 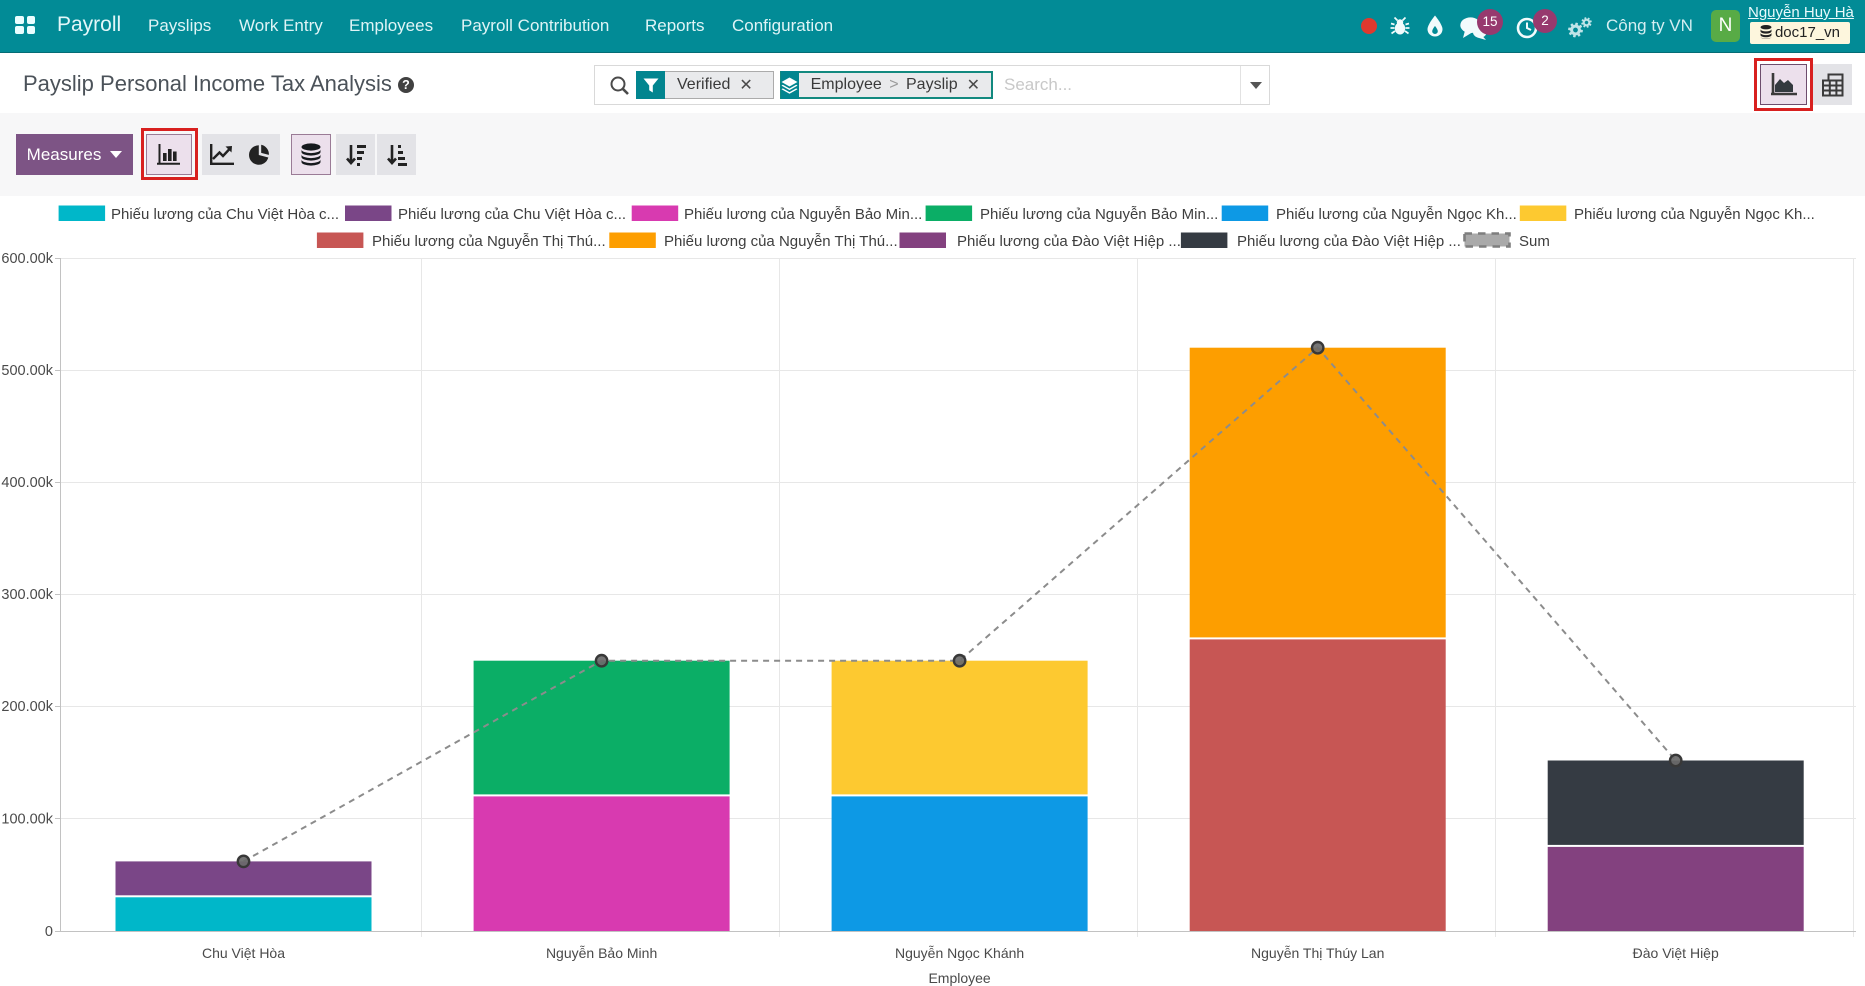 I want to click on svg-text: Nguyễn Thị Thúy Lan, so click(x=1317, y=953).